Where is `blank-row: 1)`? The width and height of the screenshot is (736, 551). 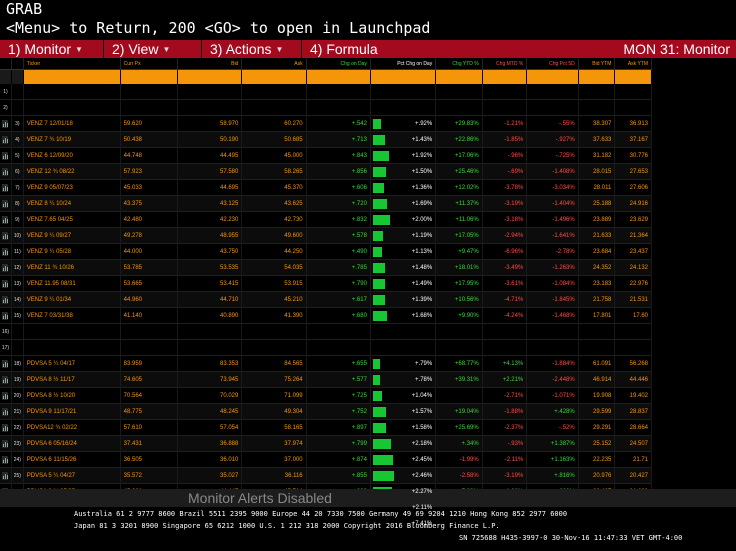 blank-row: 1) is located at coordinates (326, 91).